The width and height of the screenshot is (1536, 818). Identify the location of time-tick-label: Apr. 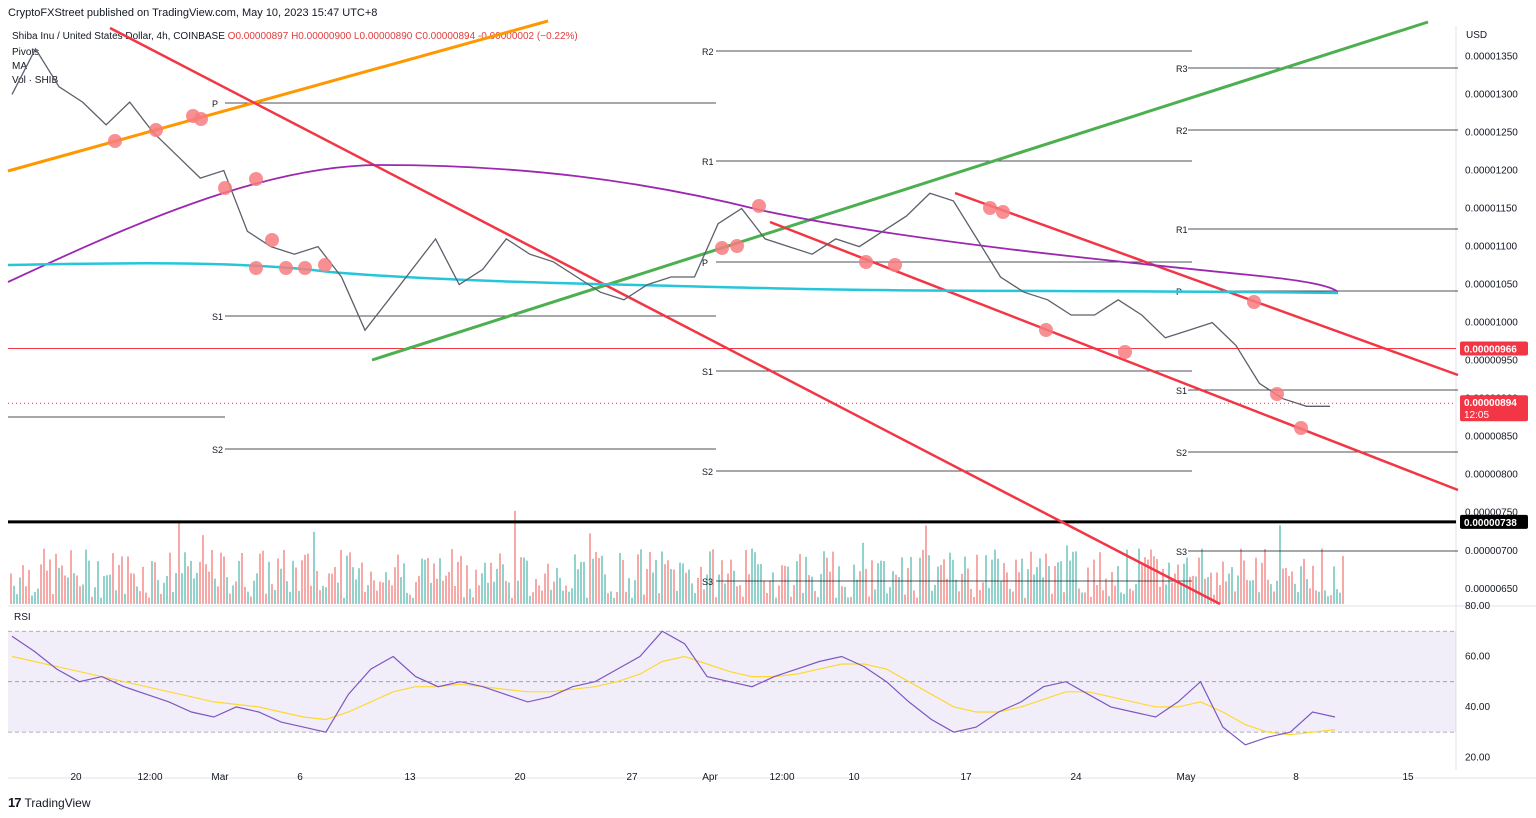
(710, 777).